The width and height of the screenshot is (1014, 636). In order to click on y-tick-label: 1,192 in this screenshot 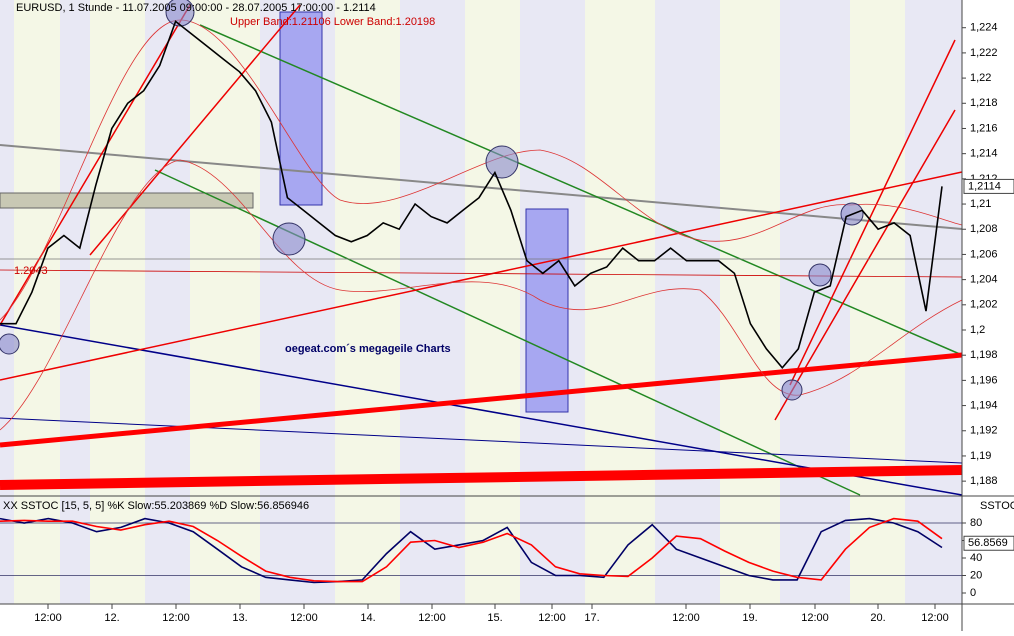, I will do `click(984, 431)`.